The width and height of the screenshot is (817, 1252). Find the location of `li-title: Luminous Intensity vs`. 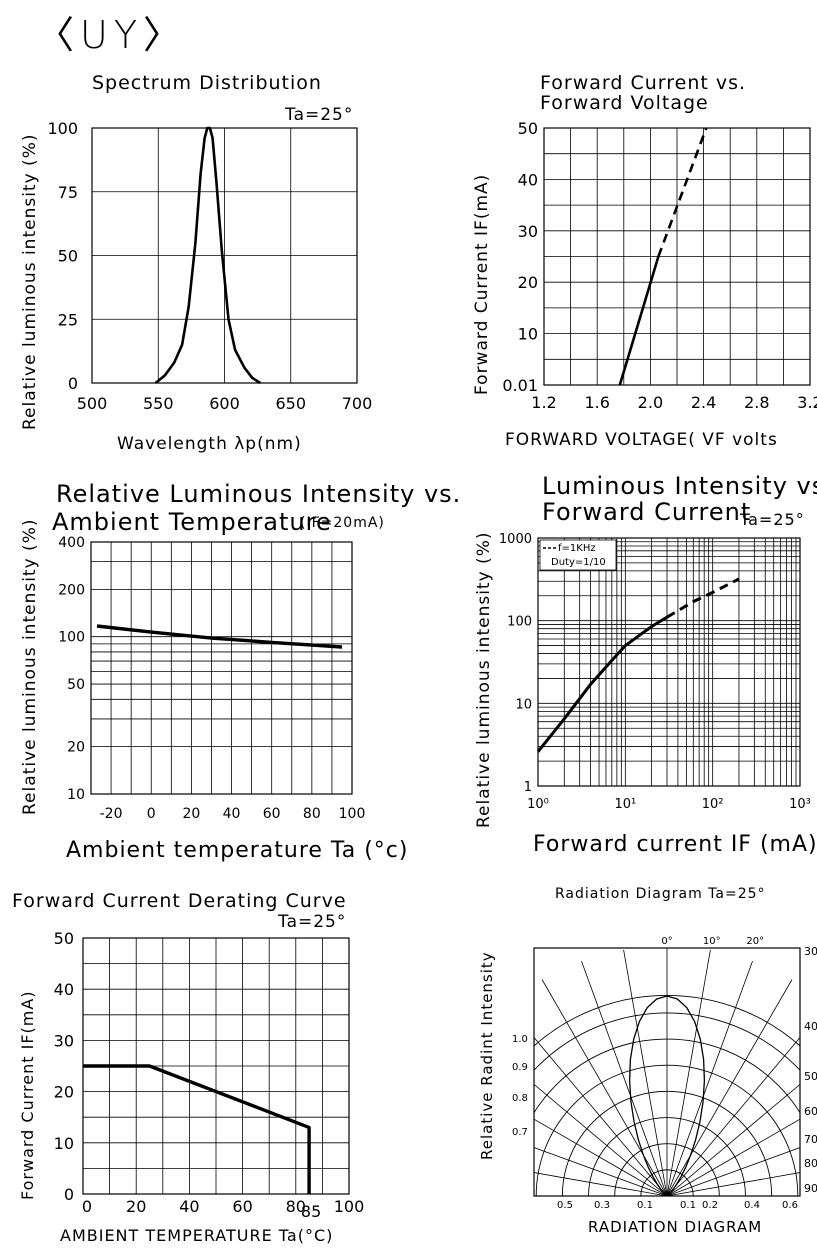

li-title: Luminous Intensity vs is located at coordinates (679, 486).